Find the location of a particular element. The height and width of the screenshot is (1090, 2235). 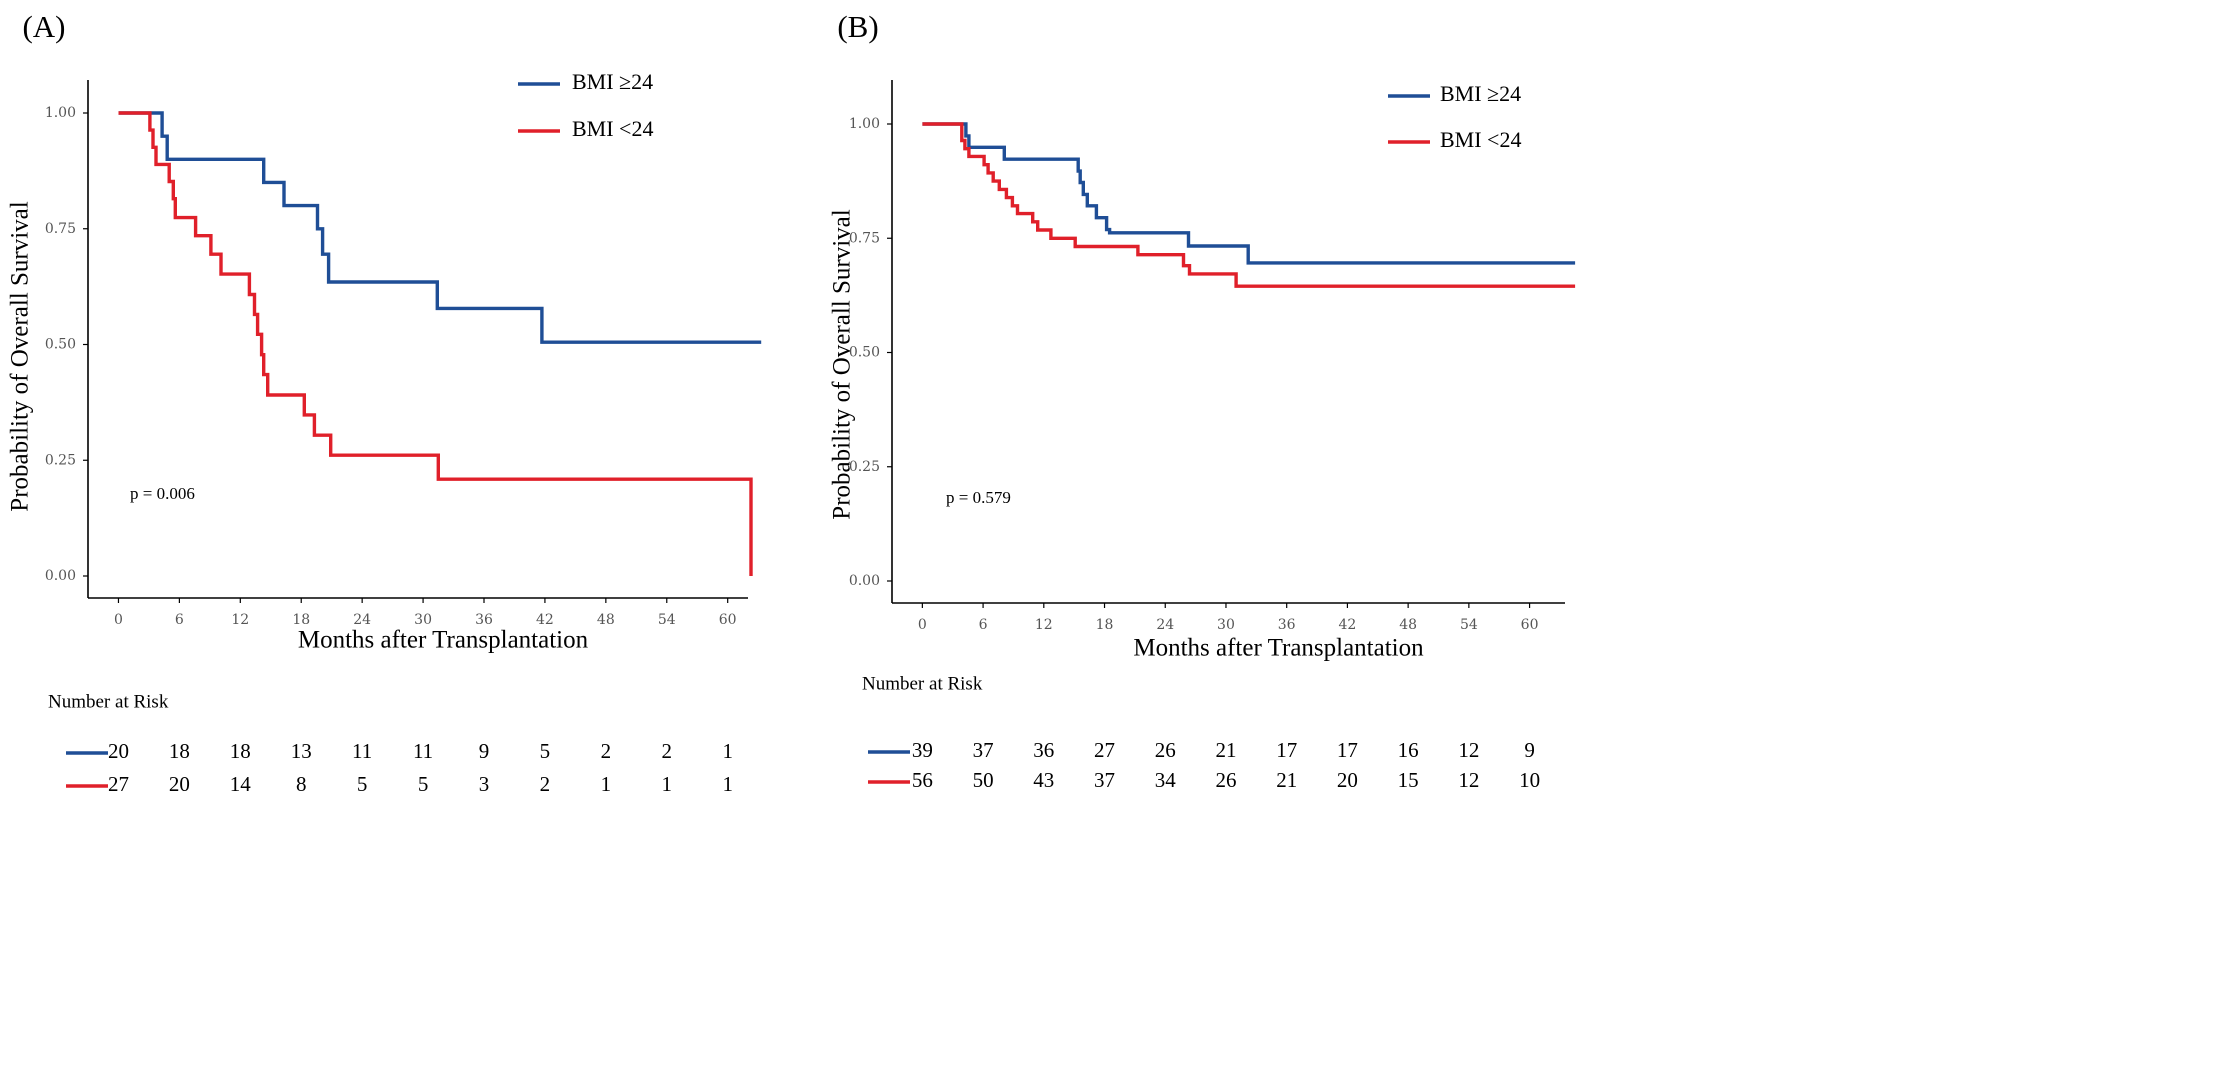

risk-count: 16 is located at coordinates (1408, 750).